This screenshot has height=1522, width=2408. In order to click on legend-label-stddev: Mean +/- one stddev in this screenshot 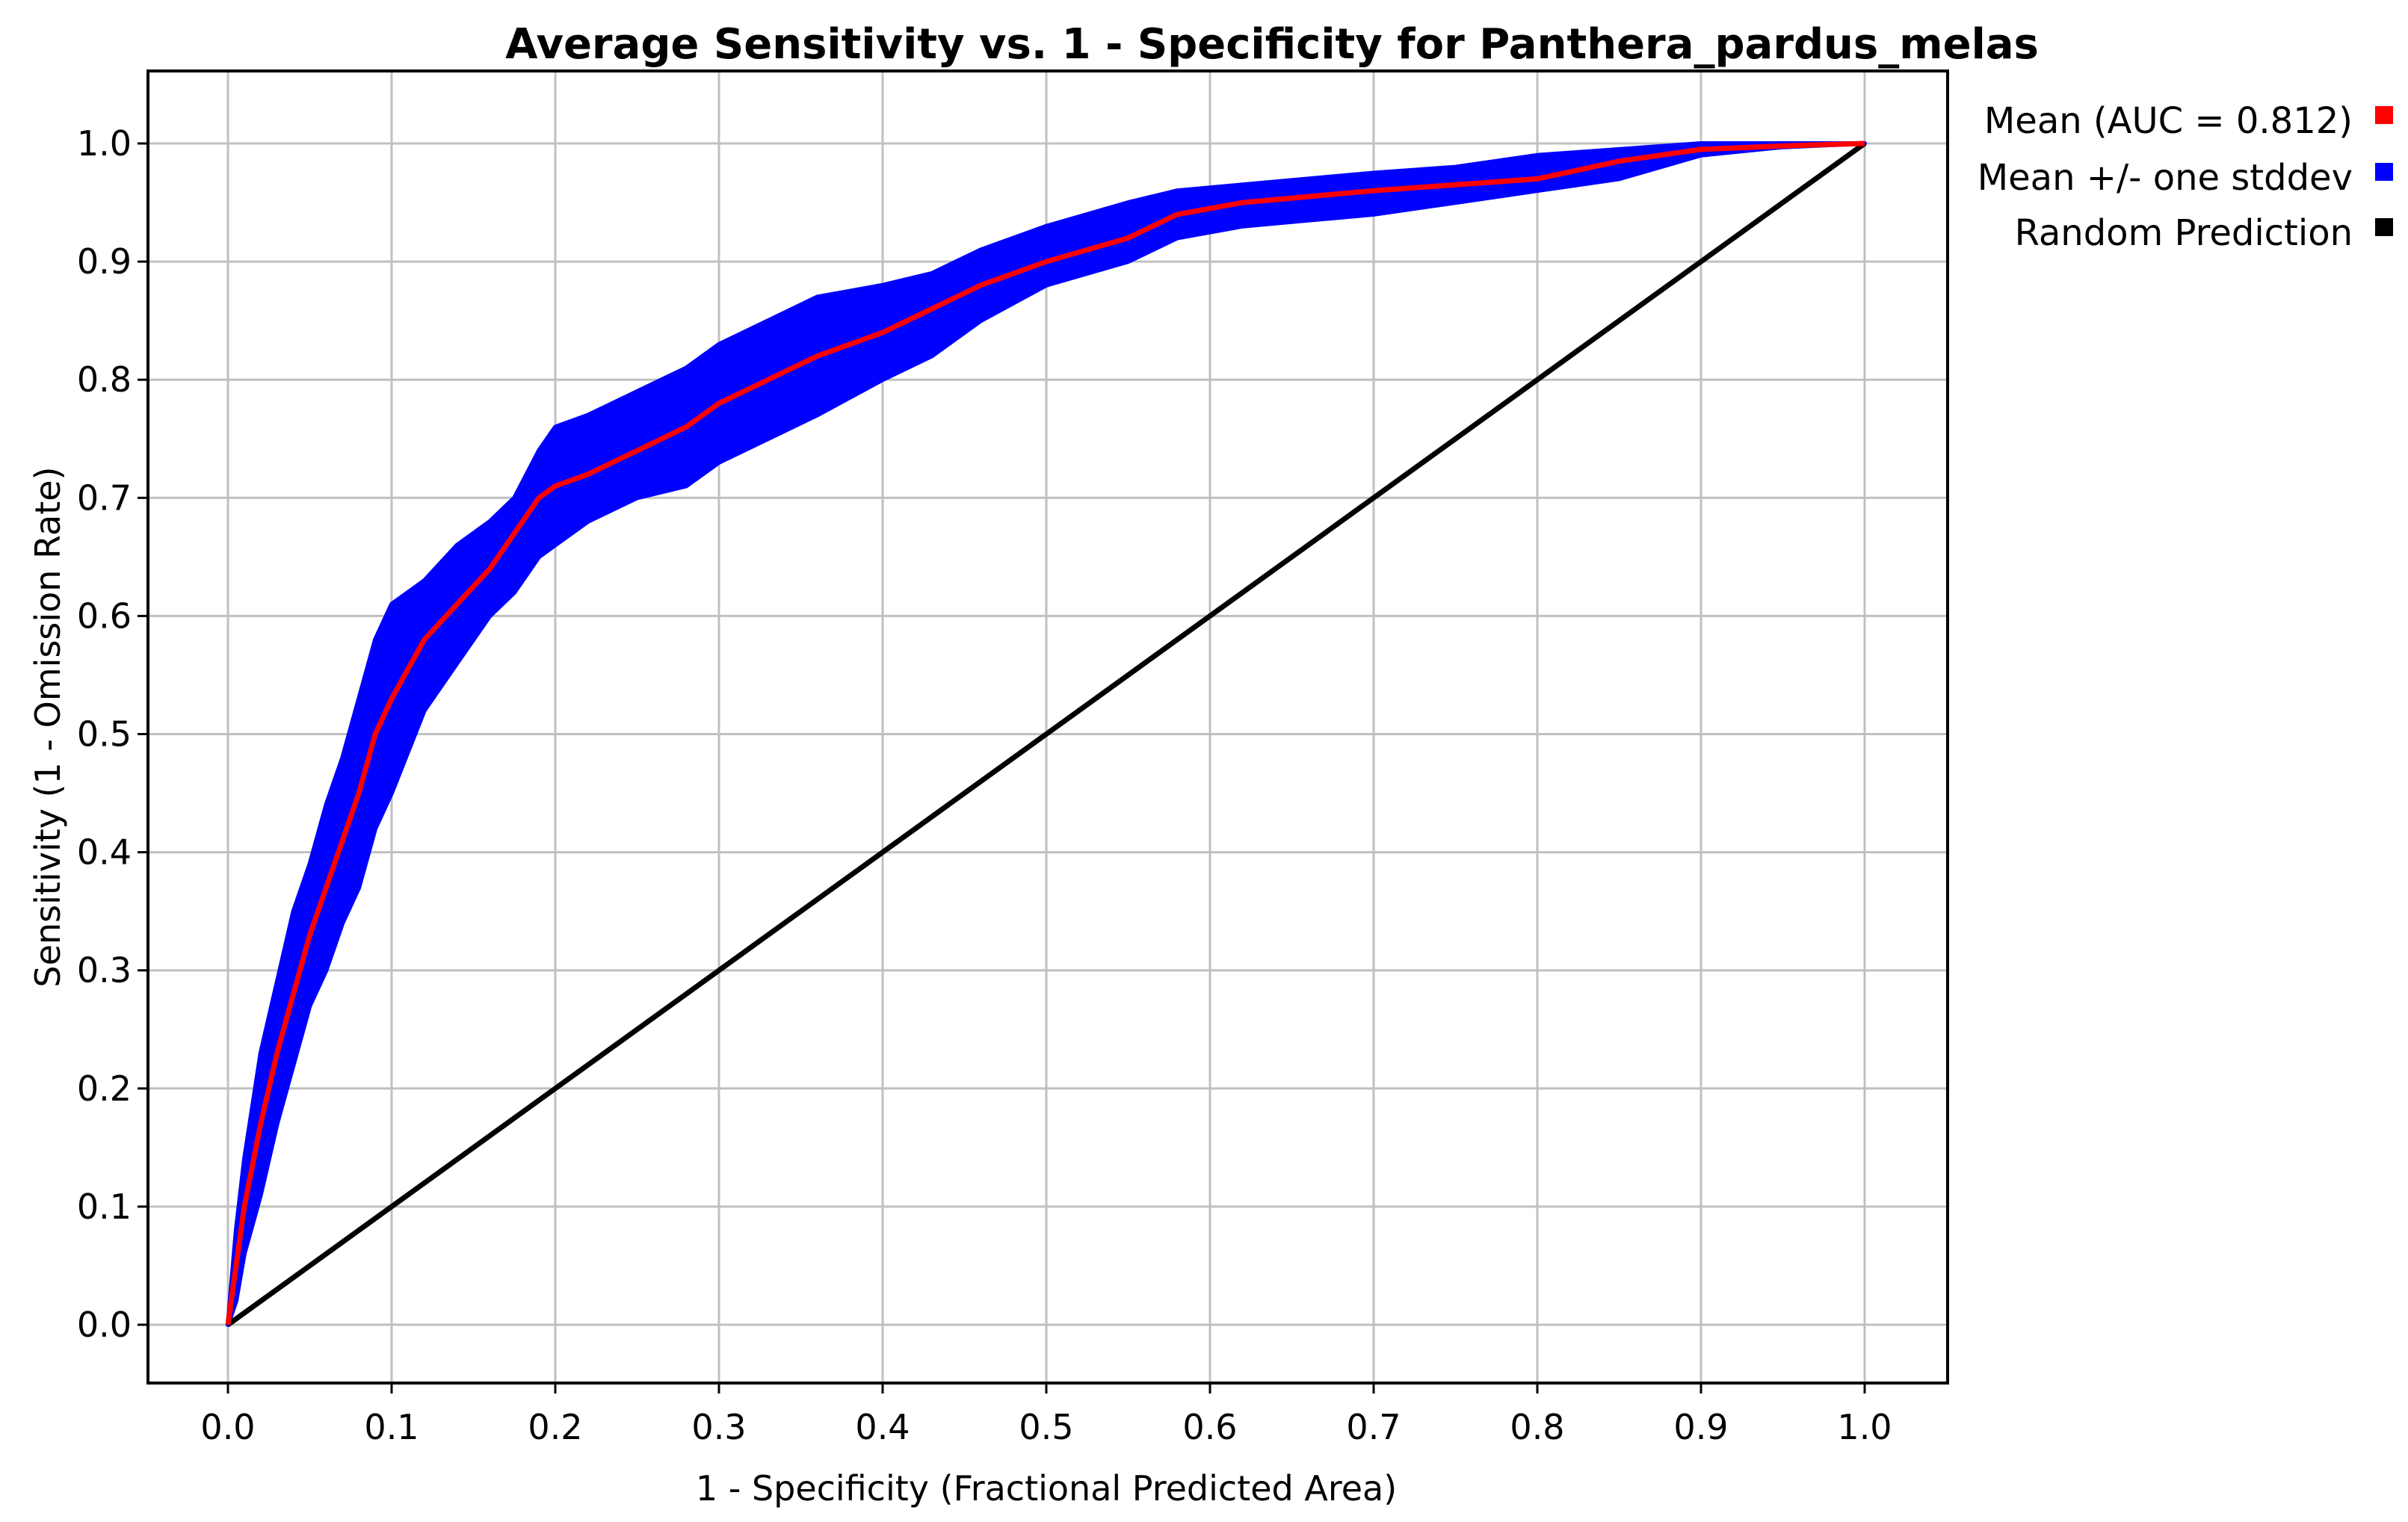, I will do `click(2165, 178)`.